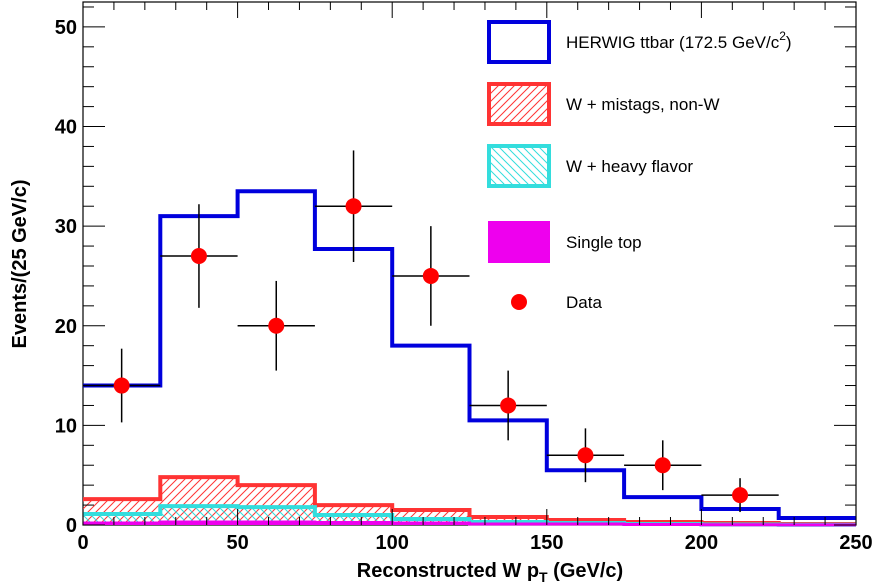 This screenshot has width=880, height=585. I want to click on x-tick-label-5: 250, so click(855, 543).